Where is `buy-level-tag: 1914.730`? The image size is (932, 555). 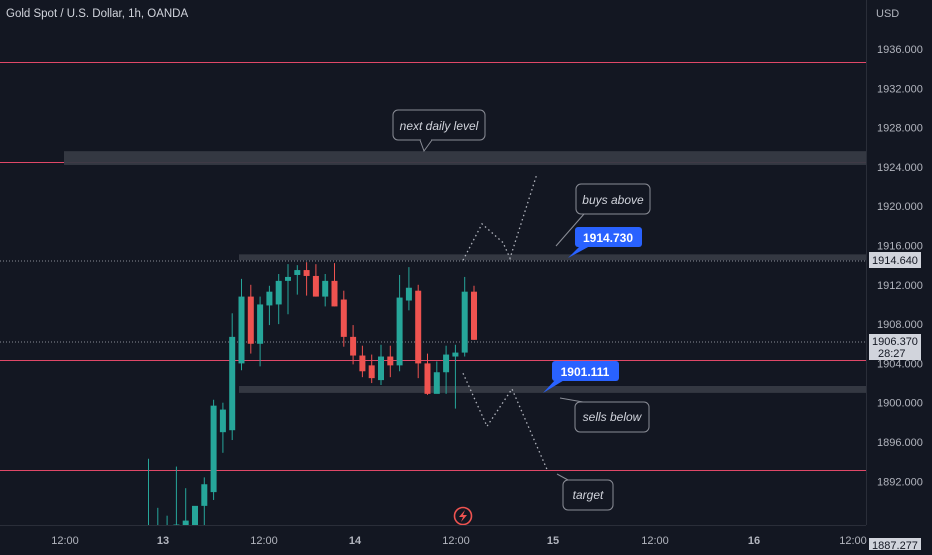
buy-level-tag: 1914.730 is located at coordinates (605, 242).